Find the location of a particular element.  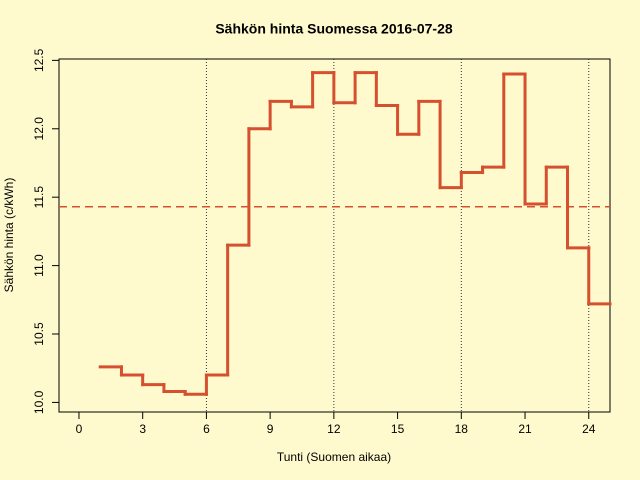

x-tick-label: 21 is located at coordinates (525, 429).